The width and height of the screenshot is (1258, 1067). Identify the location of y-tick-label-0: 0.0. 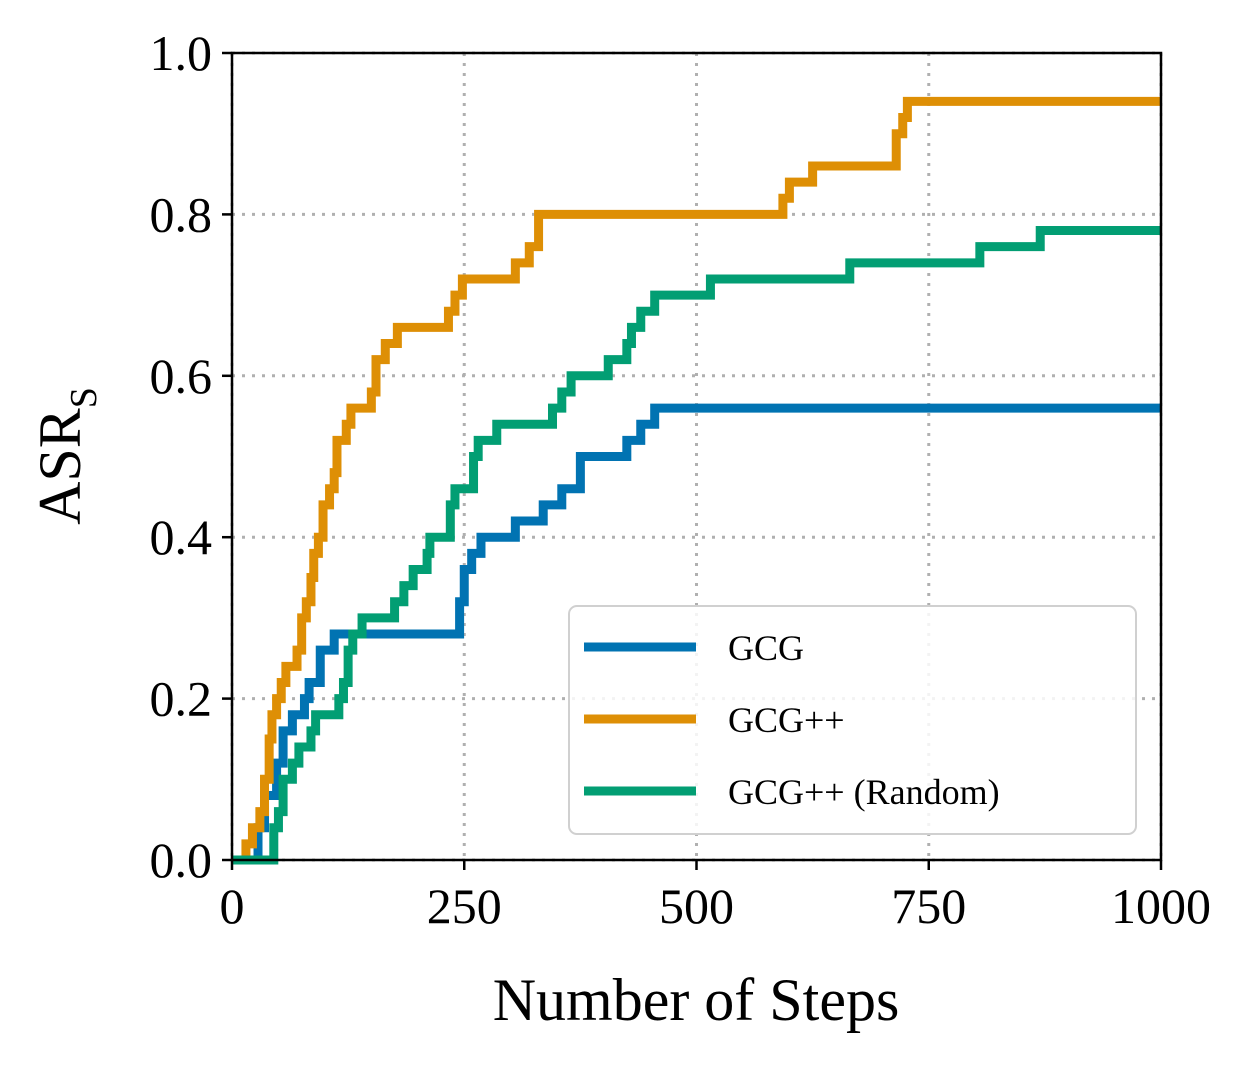
(181, 860).